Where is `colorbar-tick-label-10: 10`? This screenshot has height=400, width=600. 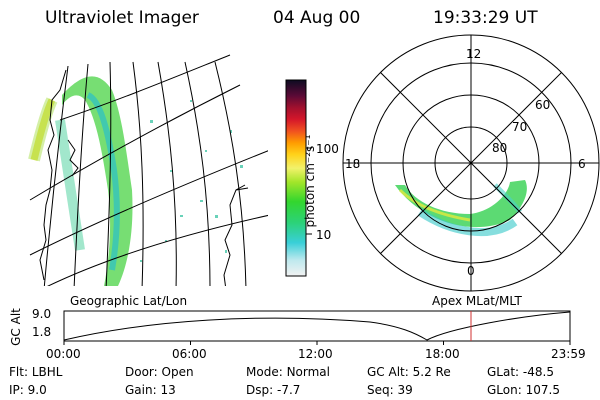 colorbar-tick-label-10: 10 is located at coordinates (324, 235).